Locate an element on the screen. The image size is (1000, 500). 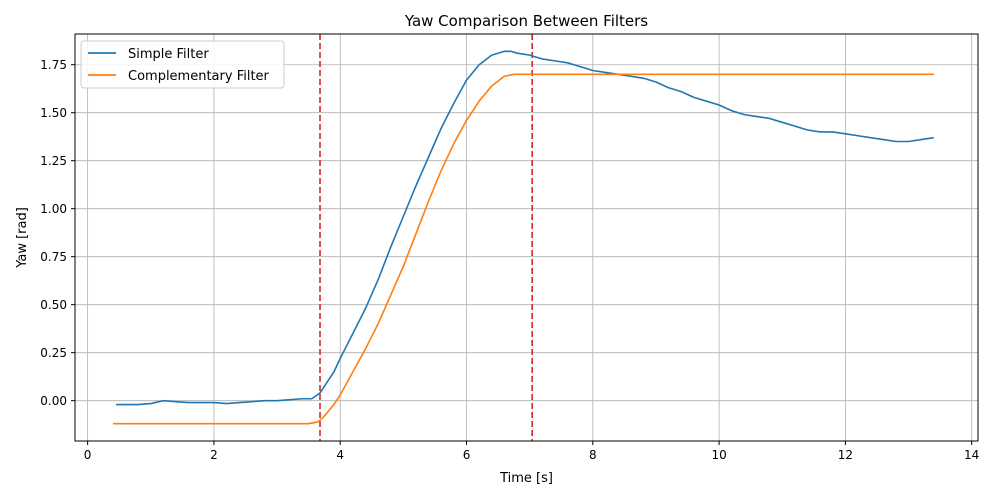
x-tick-label: 10 is located at coordinates (718, 455).